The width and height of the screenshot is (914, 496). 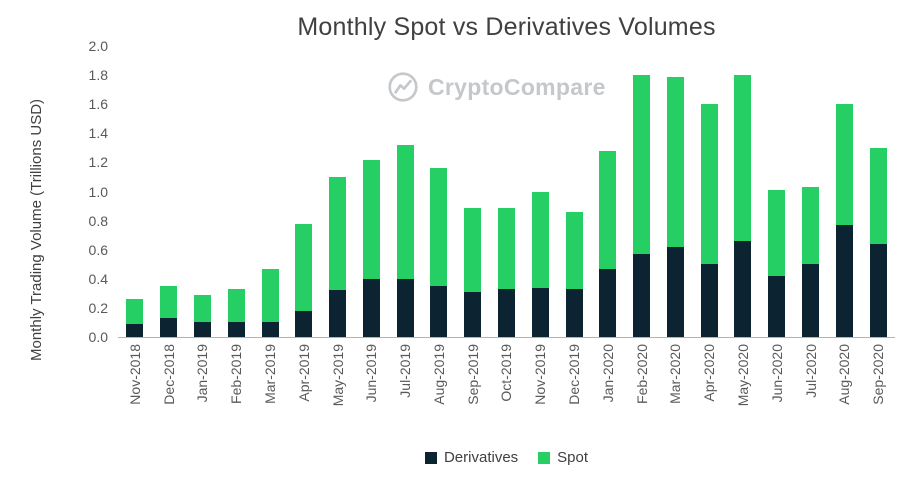 What do you see at coordinates (98, 278) in the screenshot?
I see `y-tick-label: 0.4` at bounding box center [98, 278].